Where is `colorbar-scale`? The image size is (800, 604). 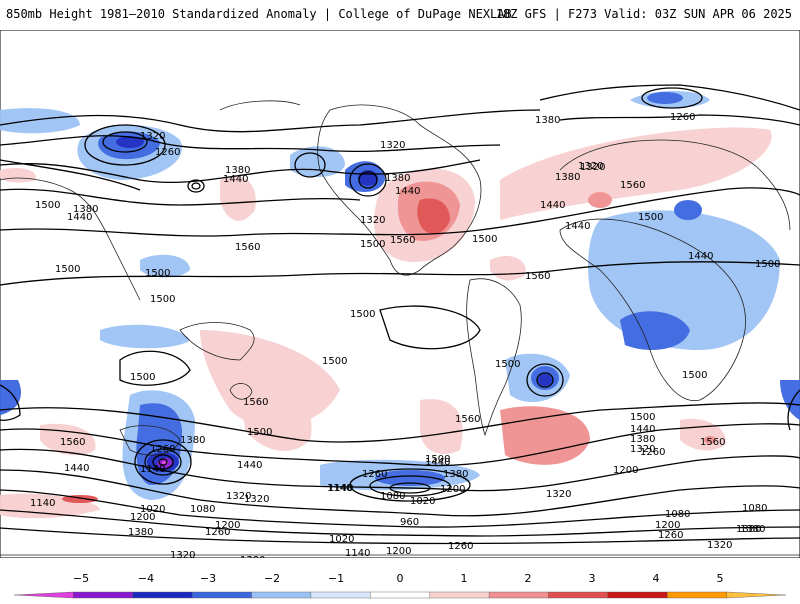 colorbar-scale is located at coordinates (400, 595).